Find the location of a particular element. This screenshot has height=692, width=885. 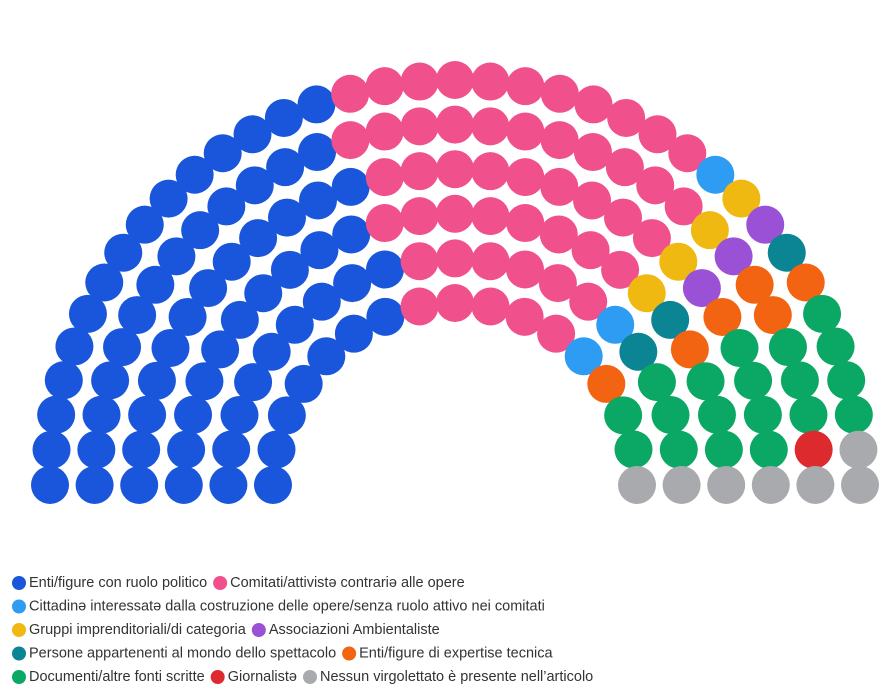

legend-label: Enti/figure di expertise tecnica is located at coordinates (456, 653).